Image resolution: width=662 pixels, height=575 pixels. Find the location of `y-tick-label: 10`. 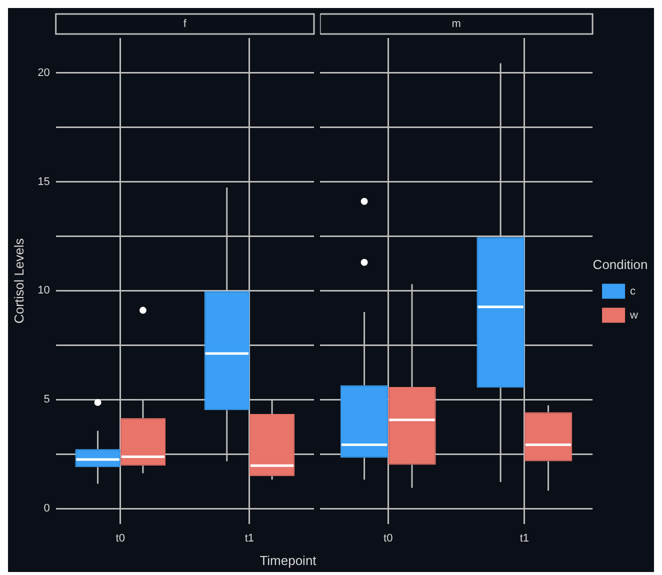

y-tick-label: 10 is located at coordinates (44, 290).